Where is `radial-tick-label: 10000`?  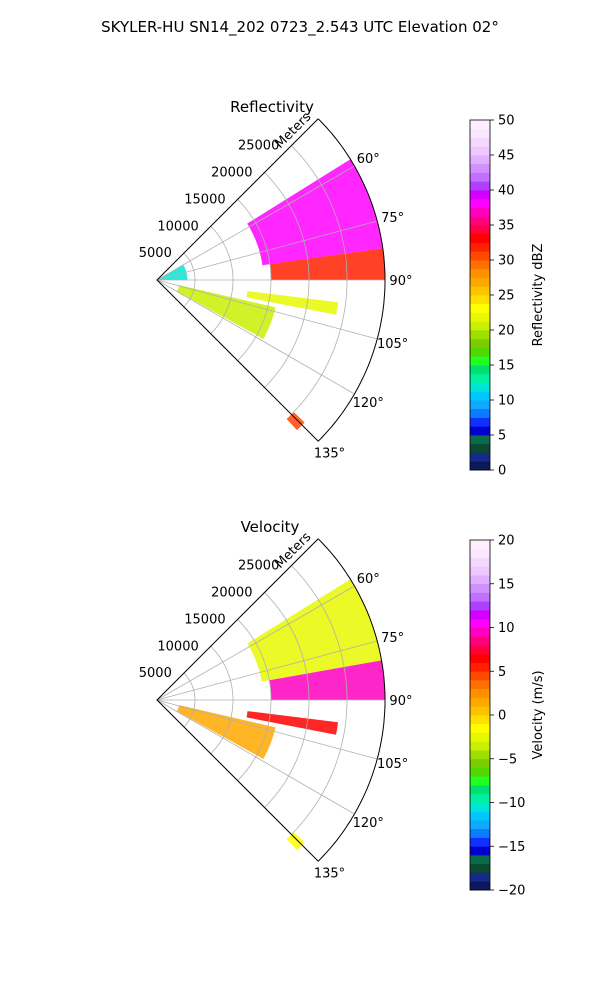
radial-tick-label: 10000 is located at coordinates (177, 646).